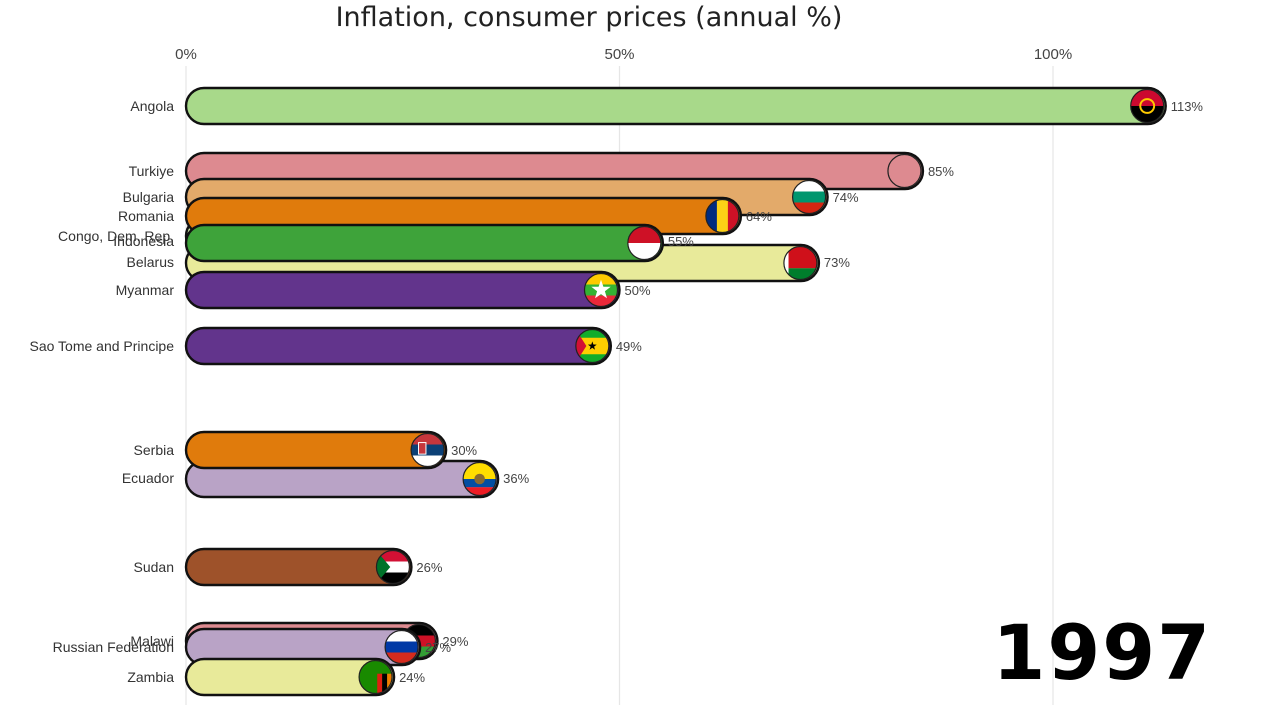 Image resolution: width=1280 pixels, height=720 pixels. I want to click on category-label: Belarus, so click(150, 262).